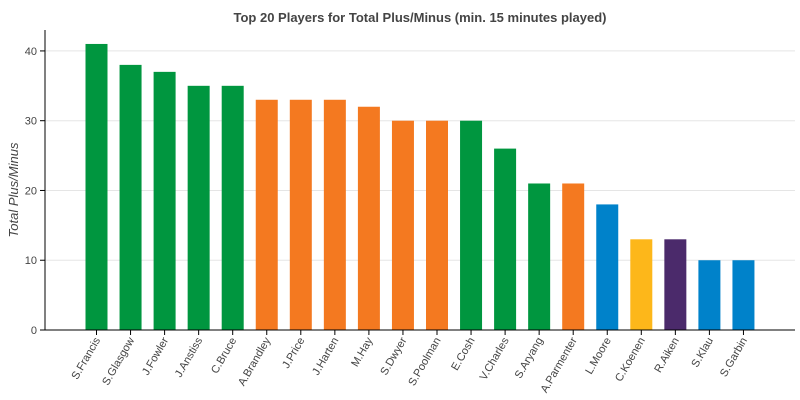 This screenshot has width=800, height=400. I want to click on bar-a-brandley, so click(266, 214).